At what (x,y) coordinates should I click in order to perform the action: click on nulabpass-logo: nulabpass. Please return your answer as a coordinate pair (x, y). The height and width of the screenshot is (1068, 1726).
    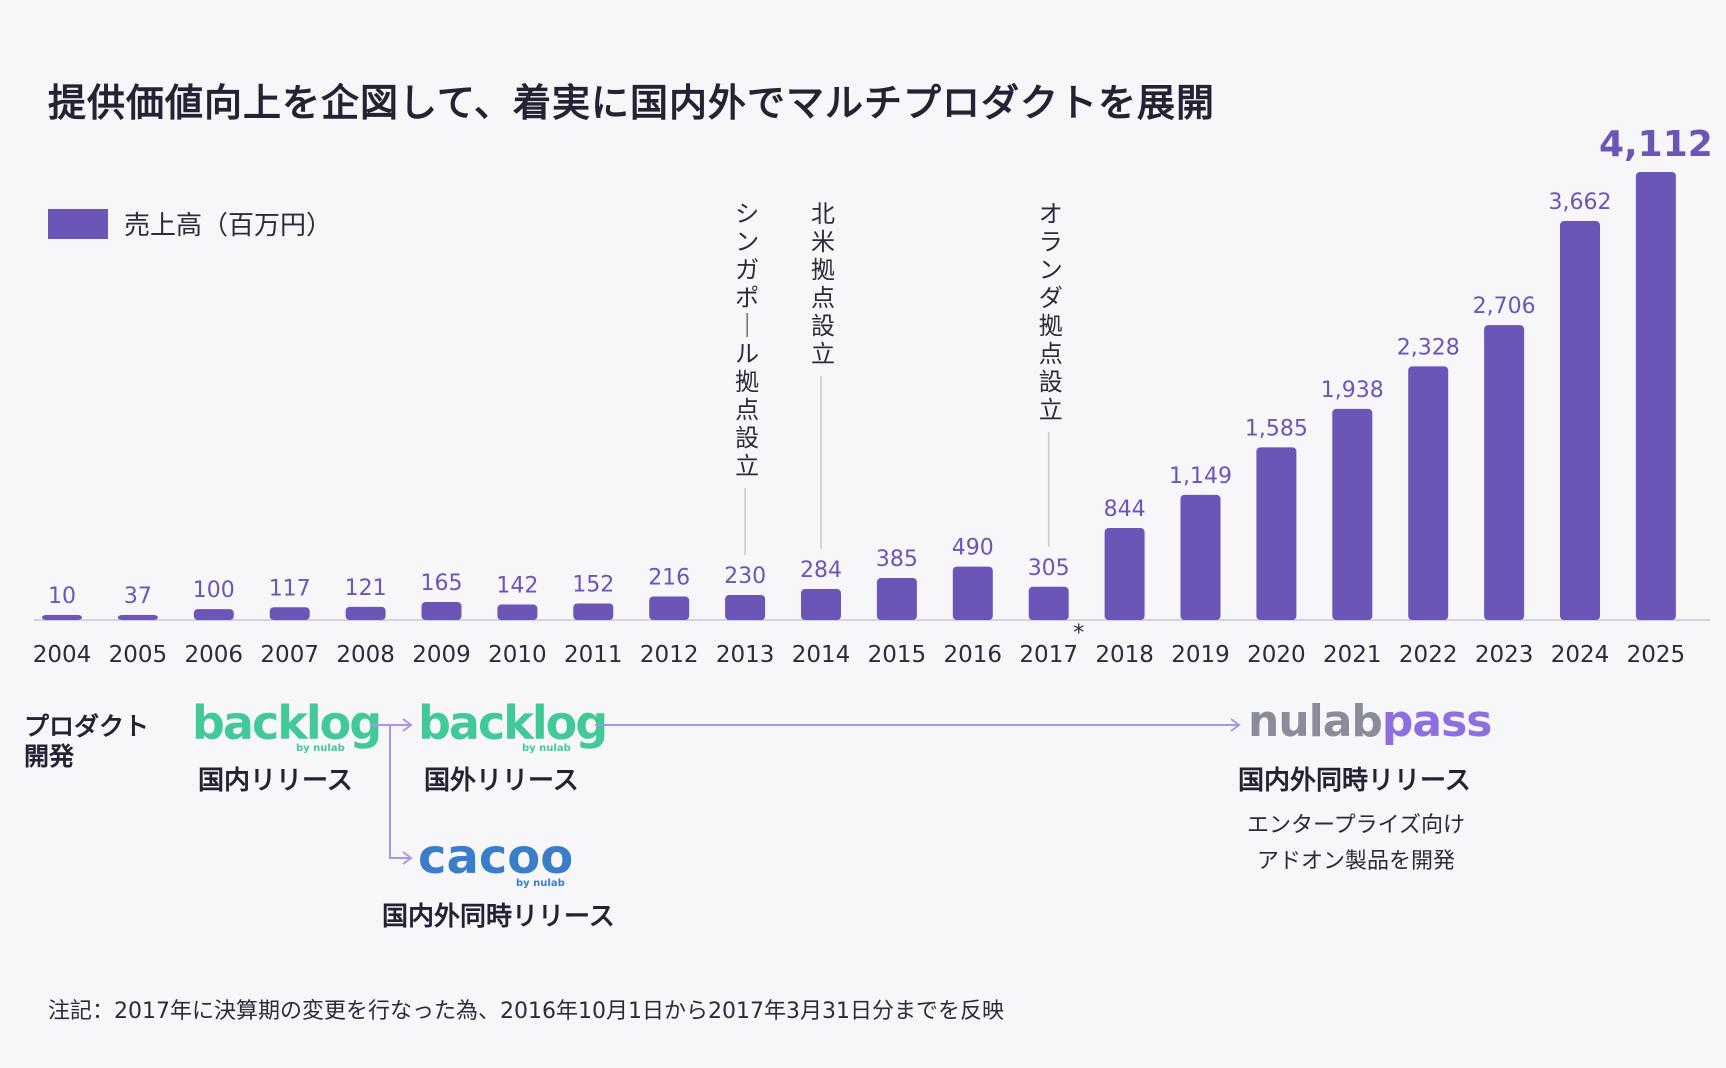
    Looking at the image, I should click on (1370, 722).